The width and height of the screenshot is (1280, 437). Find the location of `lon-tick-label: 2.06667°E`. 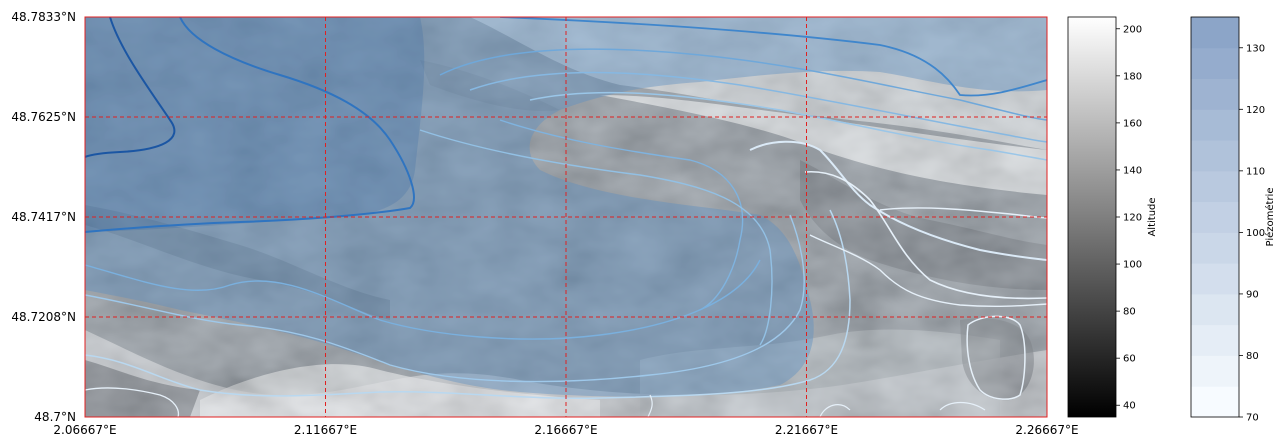

lon-tick-label: 2.06667°E is located at coordinates (84, 430).